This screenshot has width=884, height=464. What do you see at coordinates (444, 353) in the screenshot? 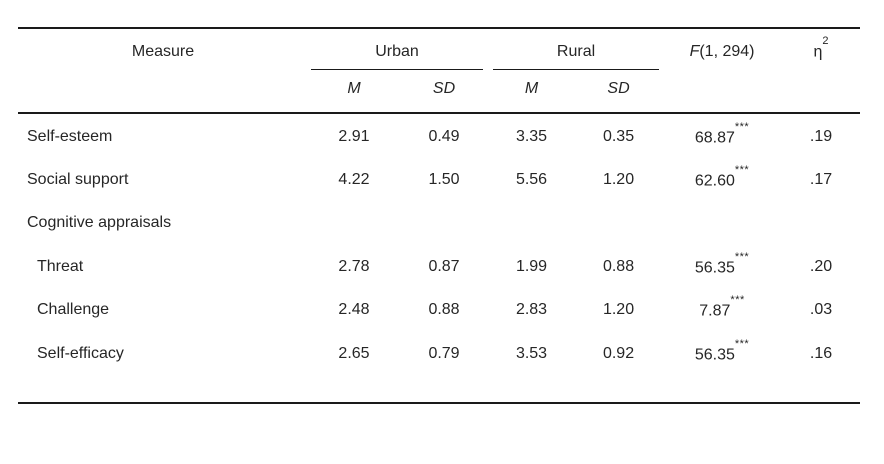
I see `urban-sd-cell: 0.79` at bounding box center [444, 353].